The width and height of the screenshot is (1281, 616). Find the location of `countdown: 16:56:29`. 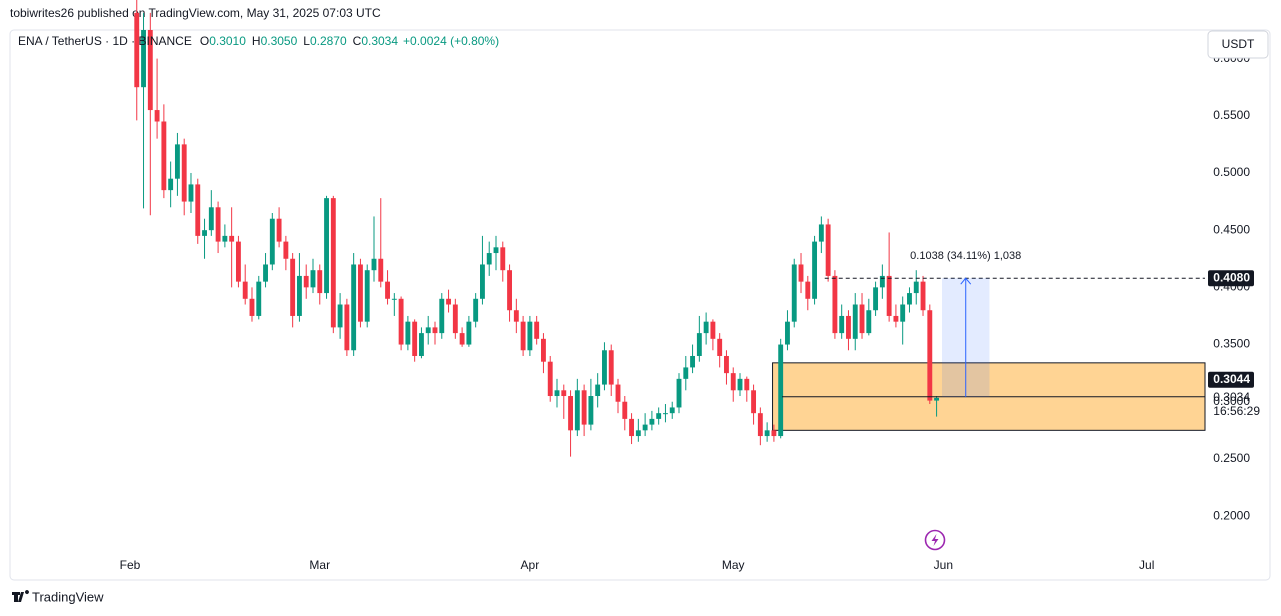

countdown: 16:56:29 is located at coordinates (1236, 411).